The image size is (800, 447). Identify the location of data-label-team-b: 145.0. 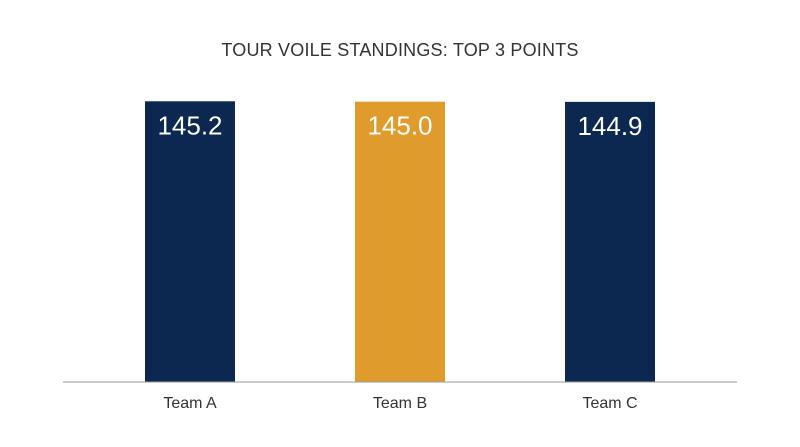
(399, 126).